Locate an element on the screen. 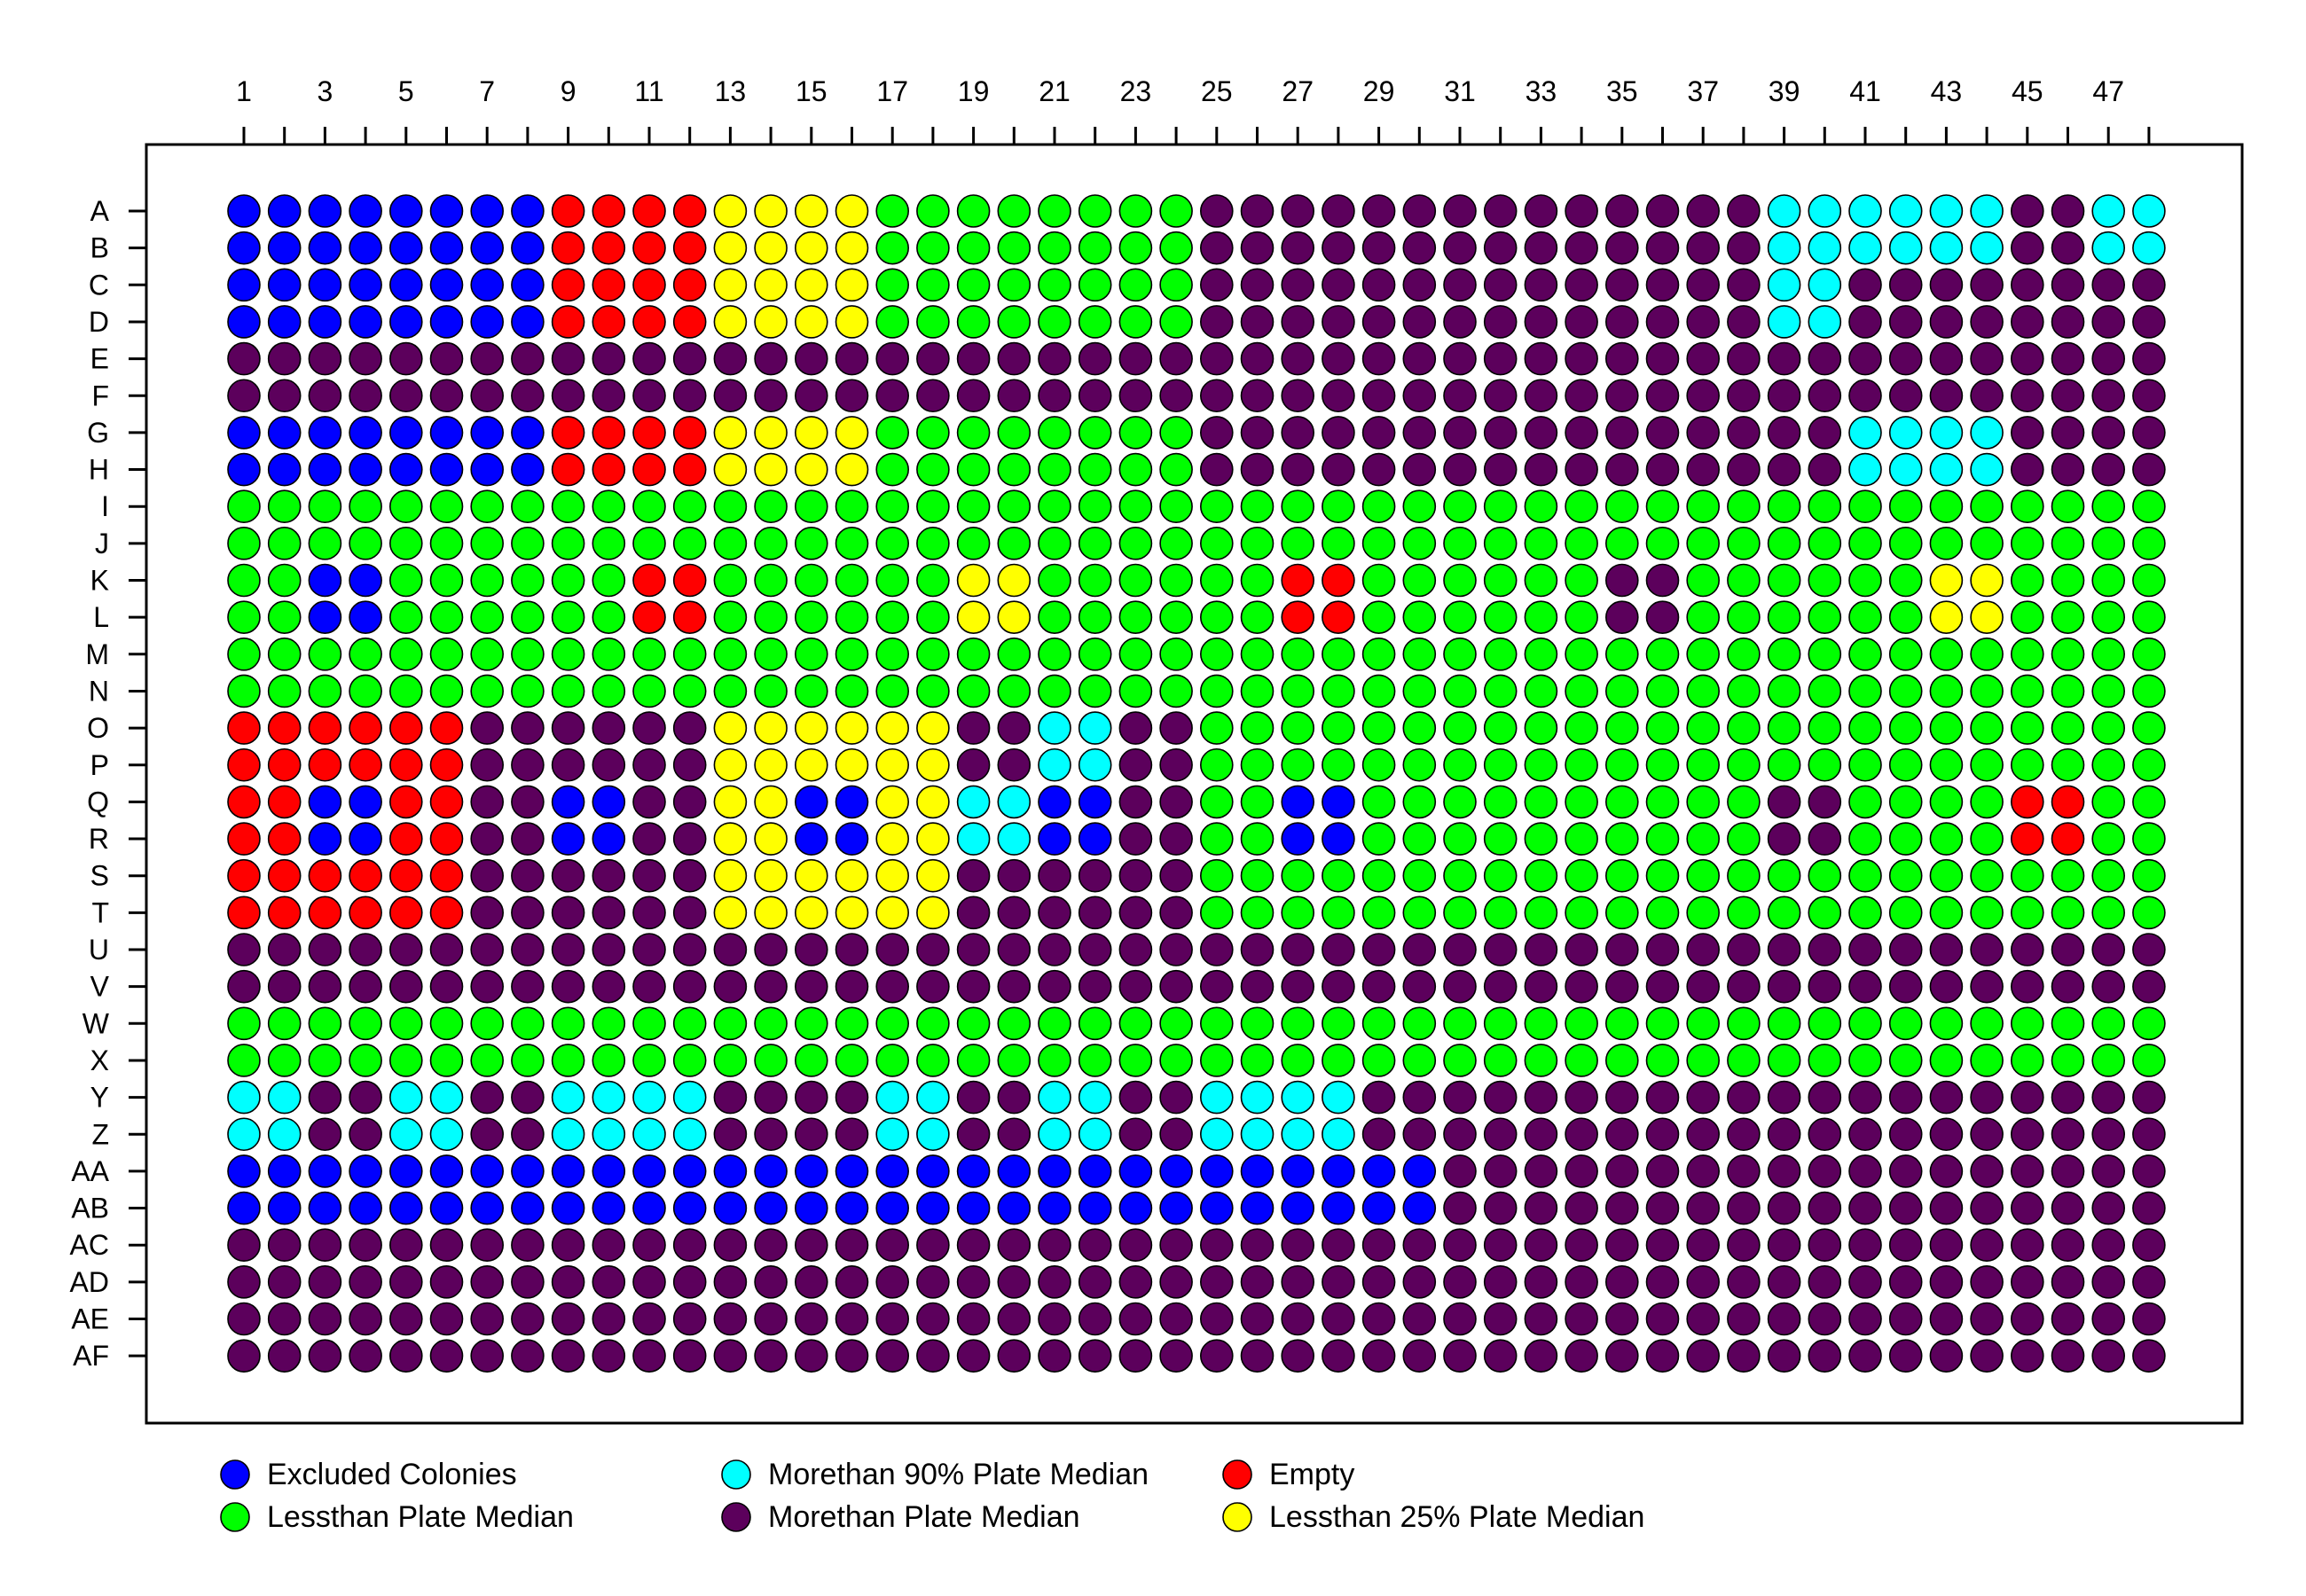  well-L40 is located at coordinates (1825, 617).